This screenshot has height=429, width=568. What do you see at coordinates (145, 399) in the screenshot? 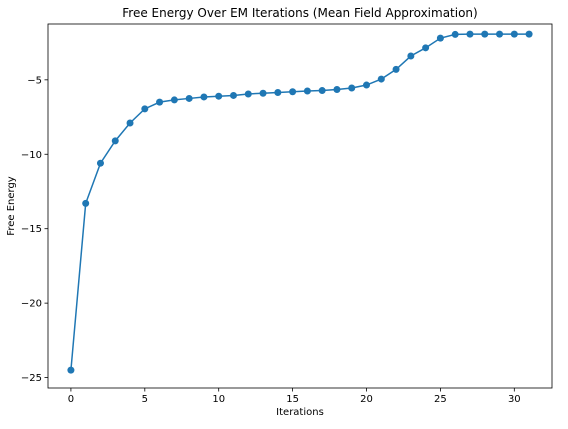
I see `x-tick-label: 5` at bounding box center [145, 399].